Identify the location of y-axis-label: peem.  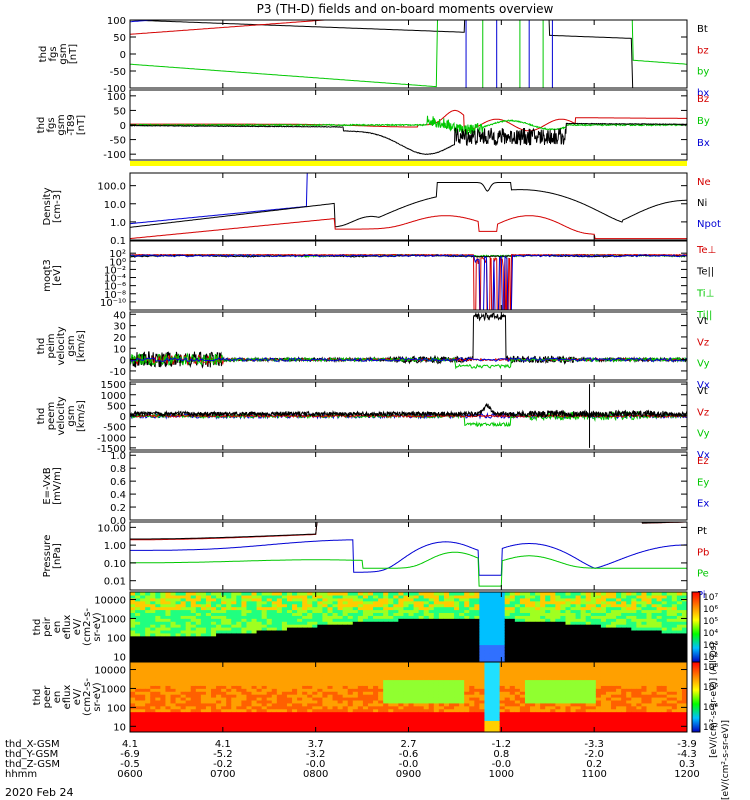
(51, 416).